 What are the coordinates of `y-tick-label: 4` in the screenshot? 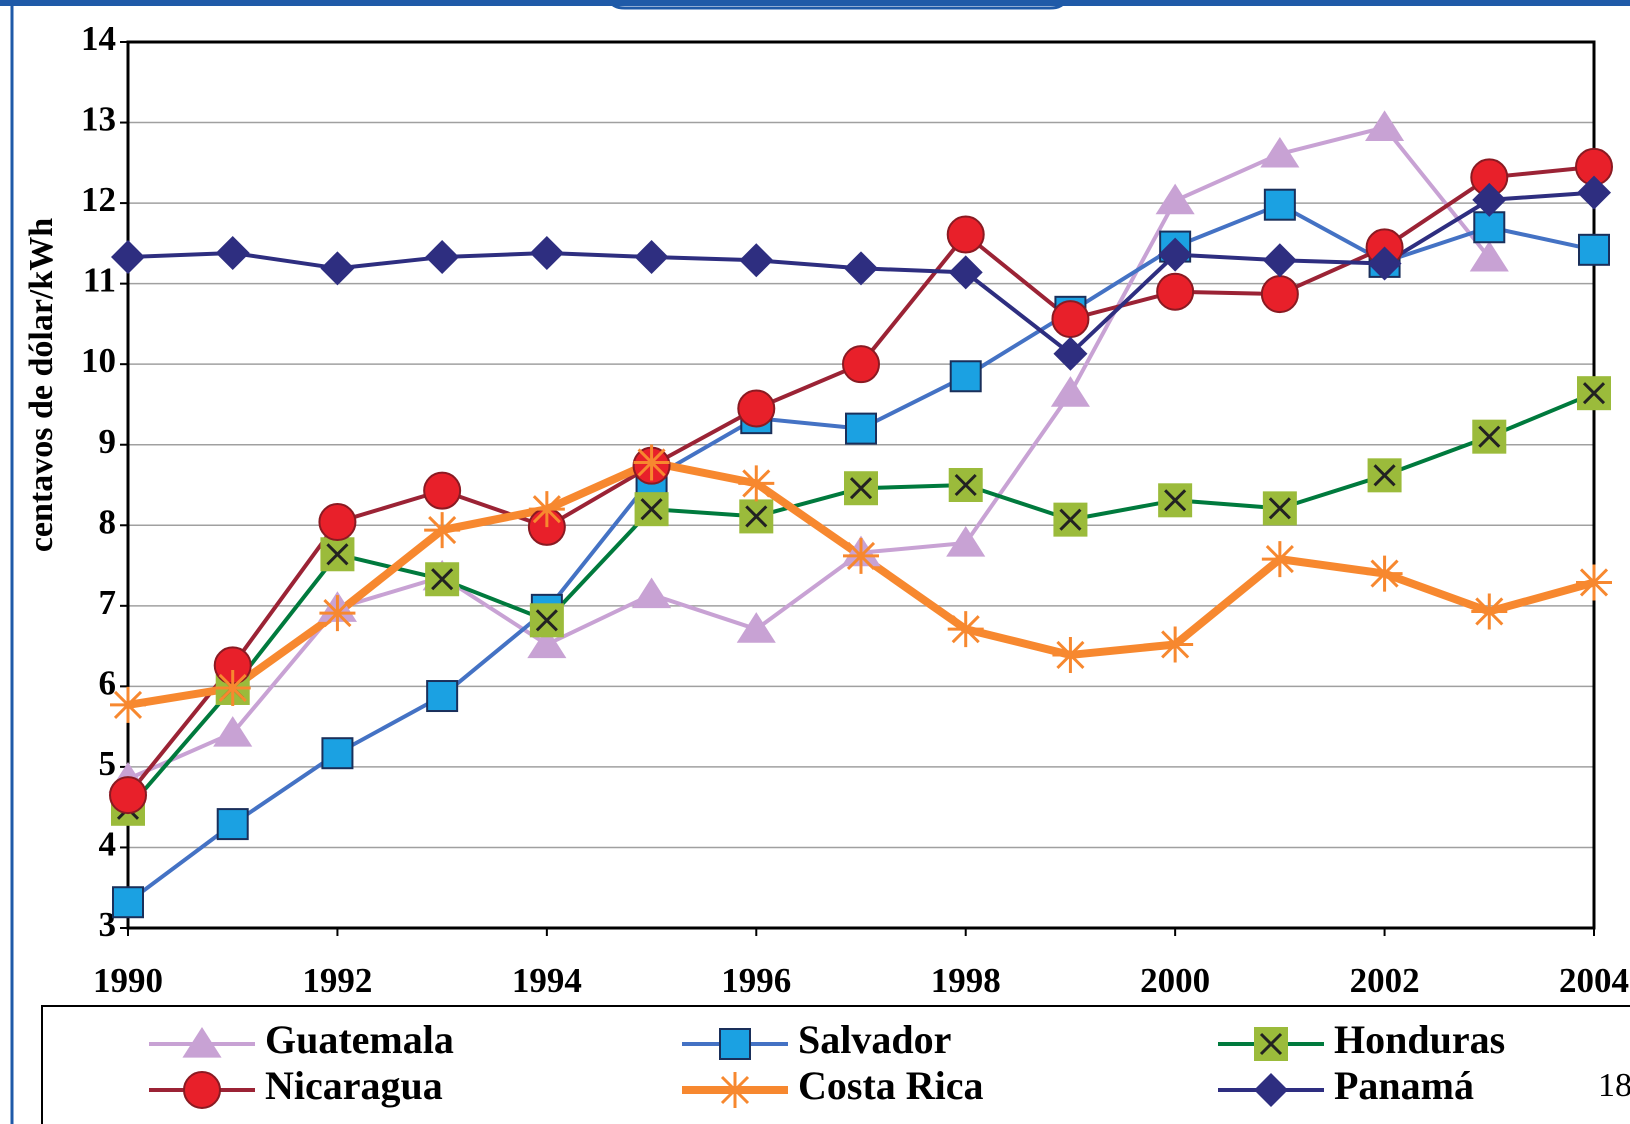 It's located at (108, 843).